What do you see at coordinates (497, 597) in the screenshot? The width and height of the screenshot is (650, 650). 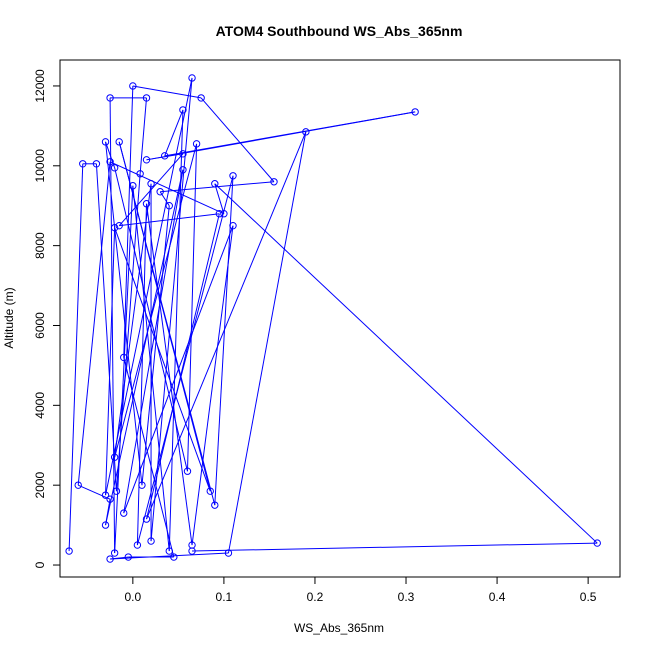 I see `x-tick-label: 0.4` at bounding box center [497, 597].